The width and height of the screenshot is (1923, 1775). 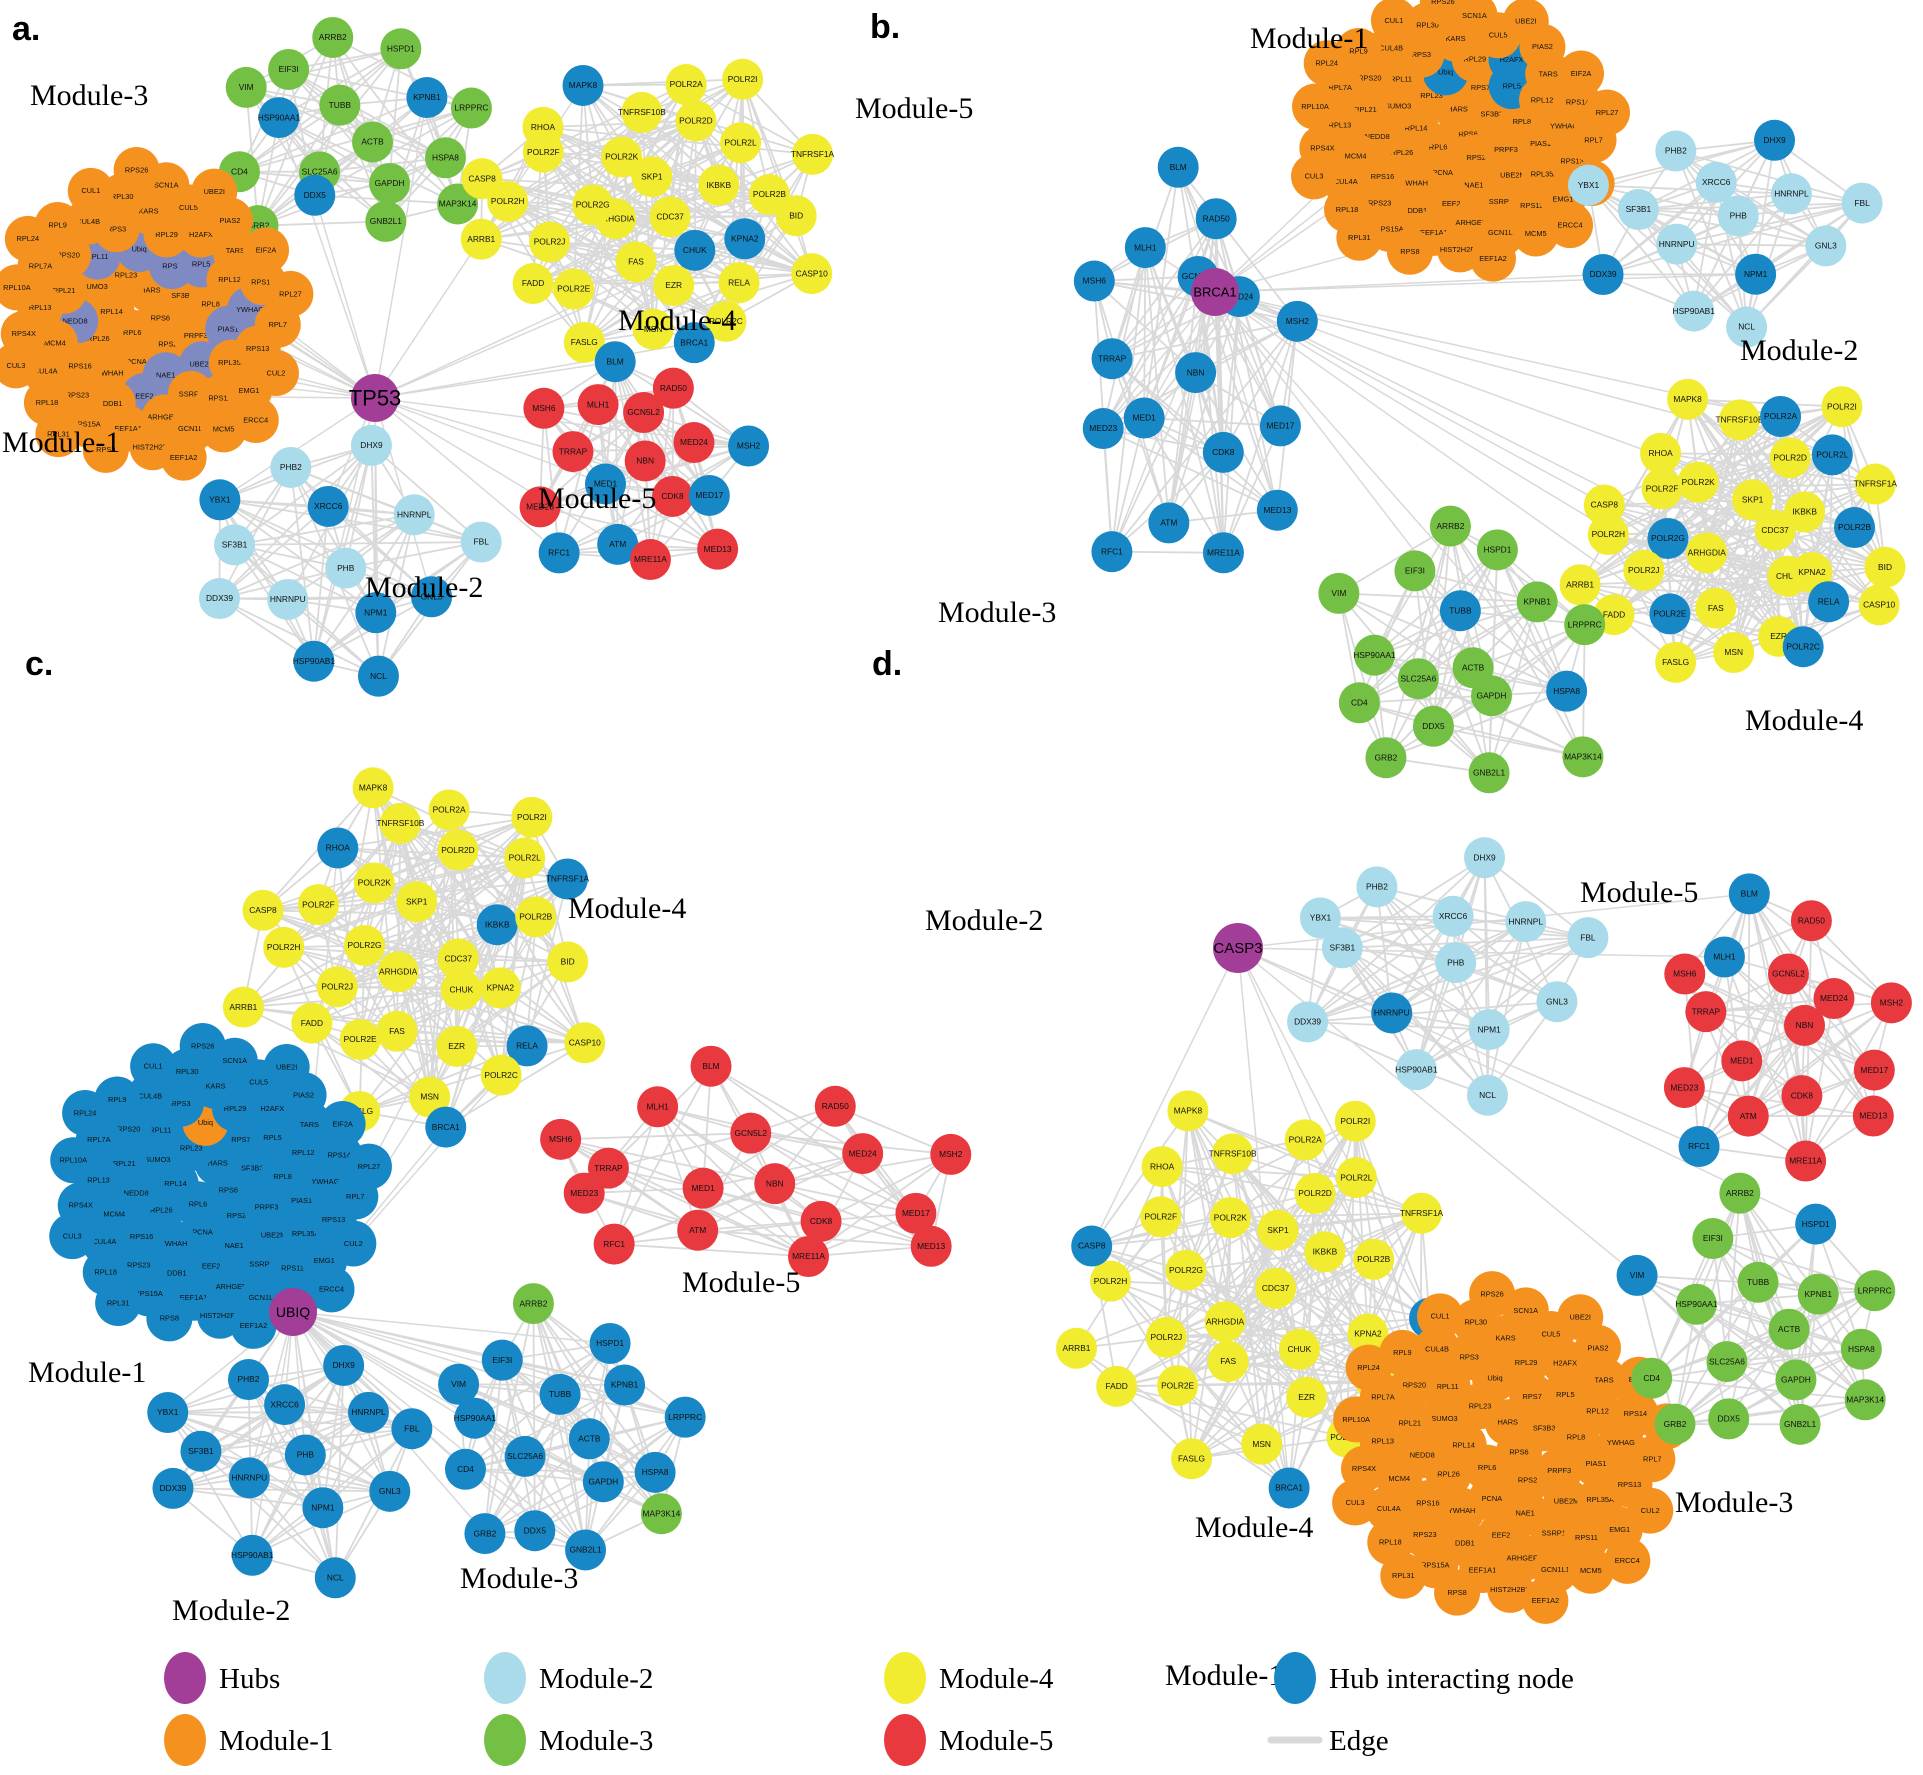 I want to click on node-MED13: MED13, so click(x=718, y=549).